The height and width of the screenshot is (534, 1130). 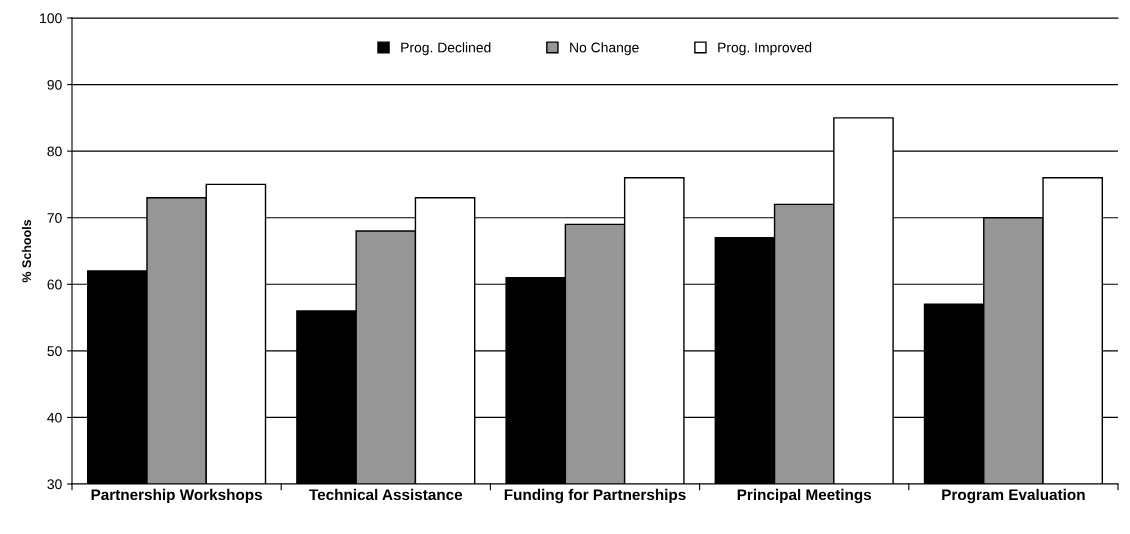 I want to click on y-tick-label: 90, so click(x=54, y=84).